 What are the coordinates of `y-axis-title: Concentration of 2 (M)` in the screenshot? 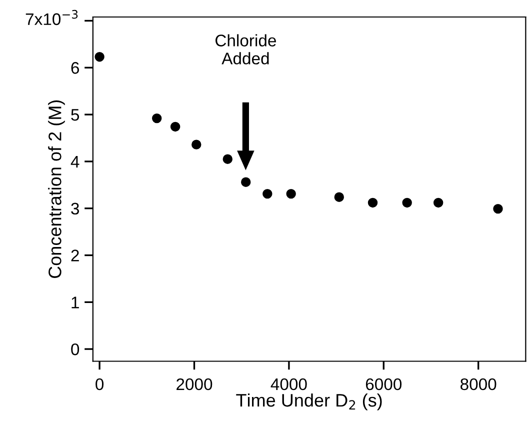 It's located at (56, 189).